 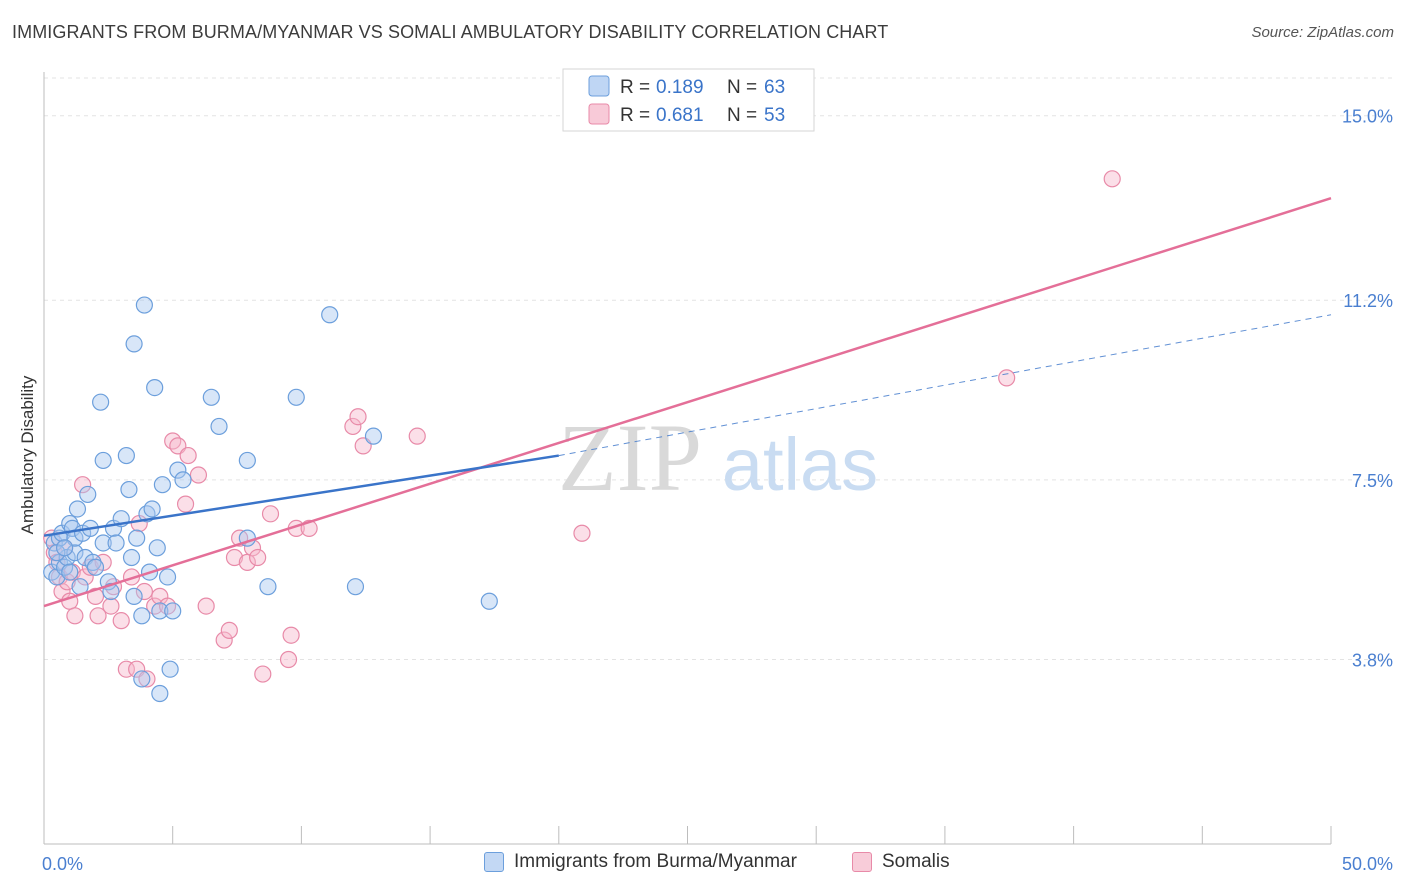 I want to click on legend-burma-label: Immigrants from Burma/Myanmar, so click(x=655, y=861).